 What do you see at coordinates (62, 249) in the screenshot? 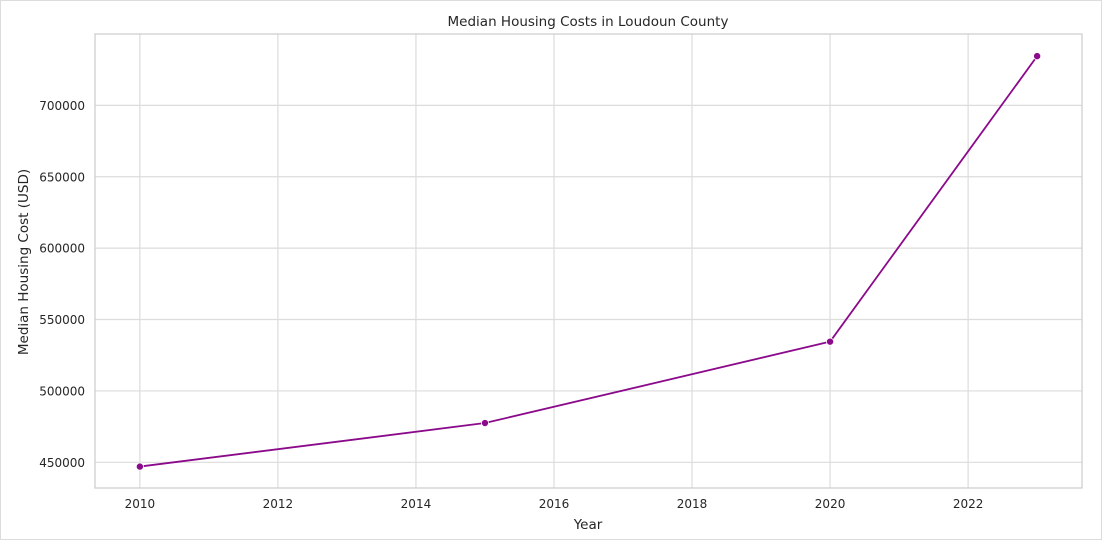
I see `y-tick-label: 600000` at bounding box center [62, 249].